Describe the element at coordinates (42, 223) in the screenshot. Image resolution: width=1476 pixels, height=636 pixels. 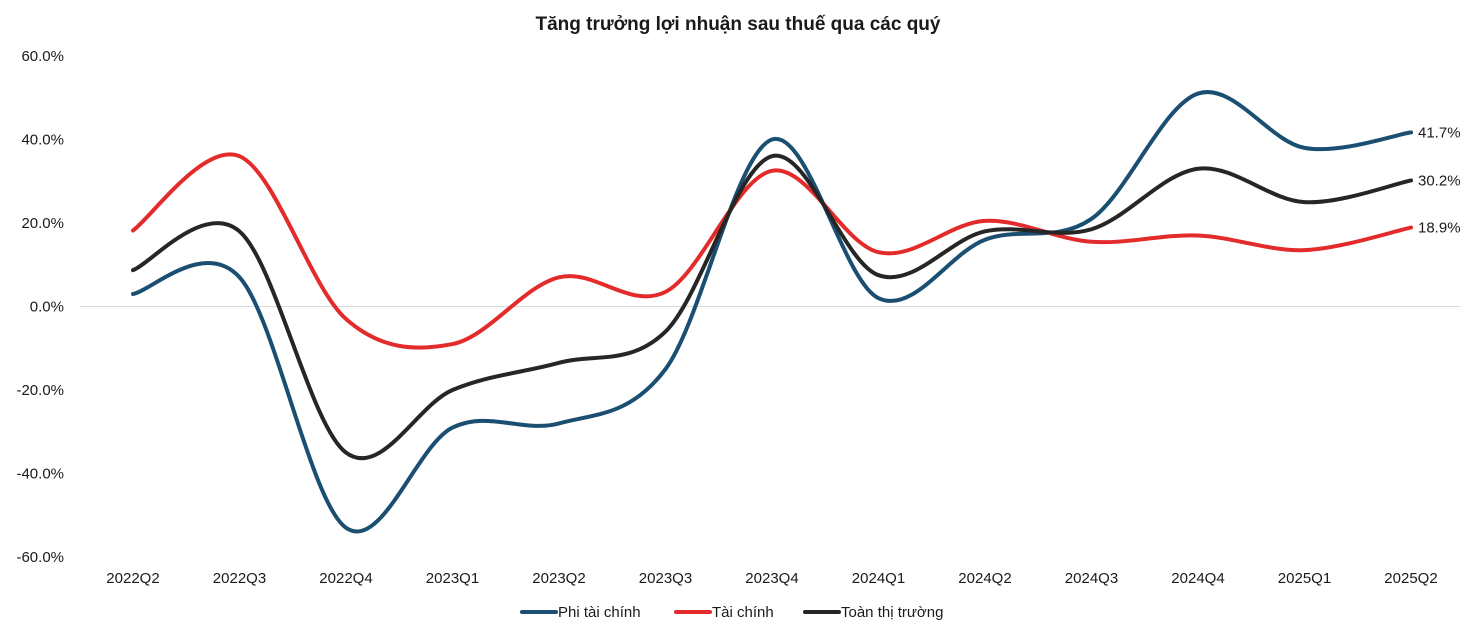
I see `y-tick-label: 20.0%` at that location.